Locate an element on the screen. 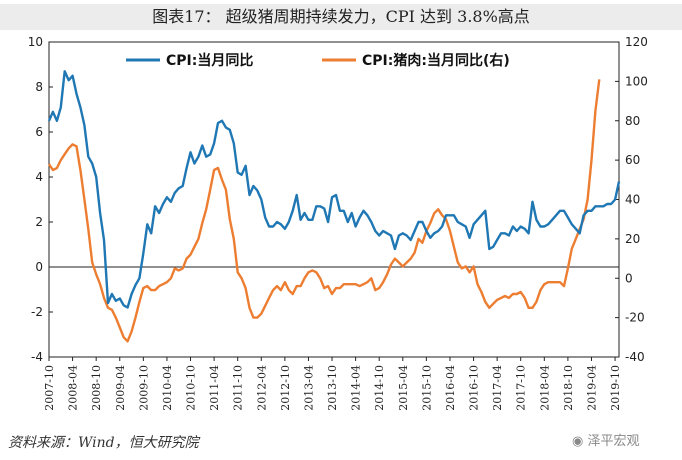  right-tick-label: 80 is located at coordinates (632, 121).